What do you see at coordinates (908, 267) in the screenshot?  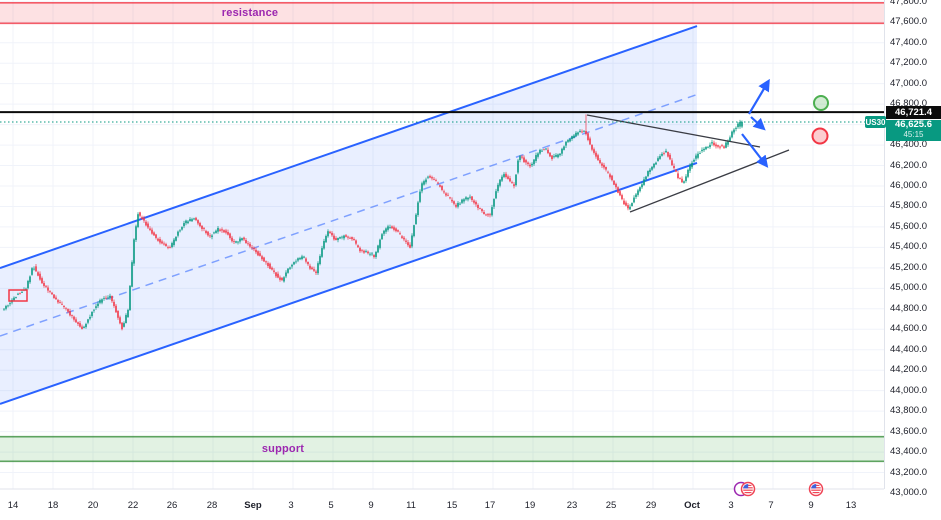 I see `price-tick-label: 45,200.0` at bounding box center [908, 267].